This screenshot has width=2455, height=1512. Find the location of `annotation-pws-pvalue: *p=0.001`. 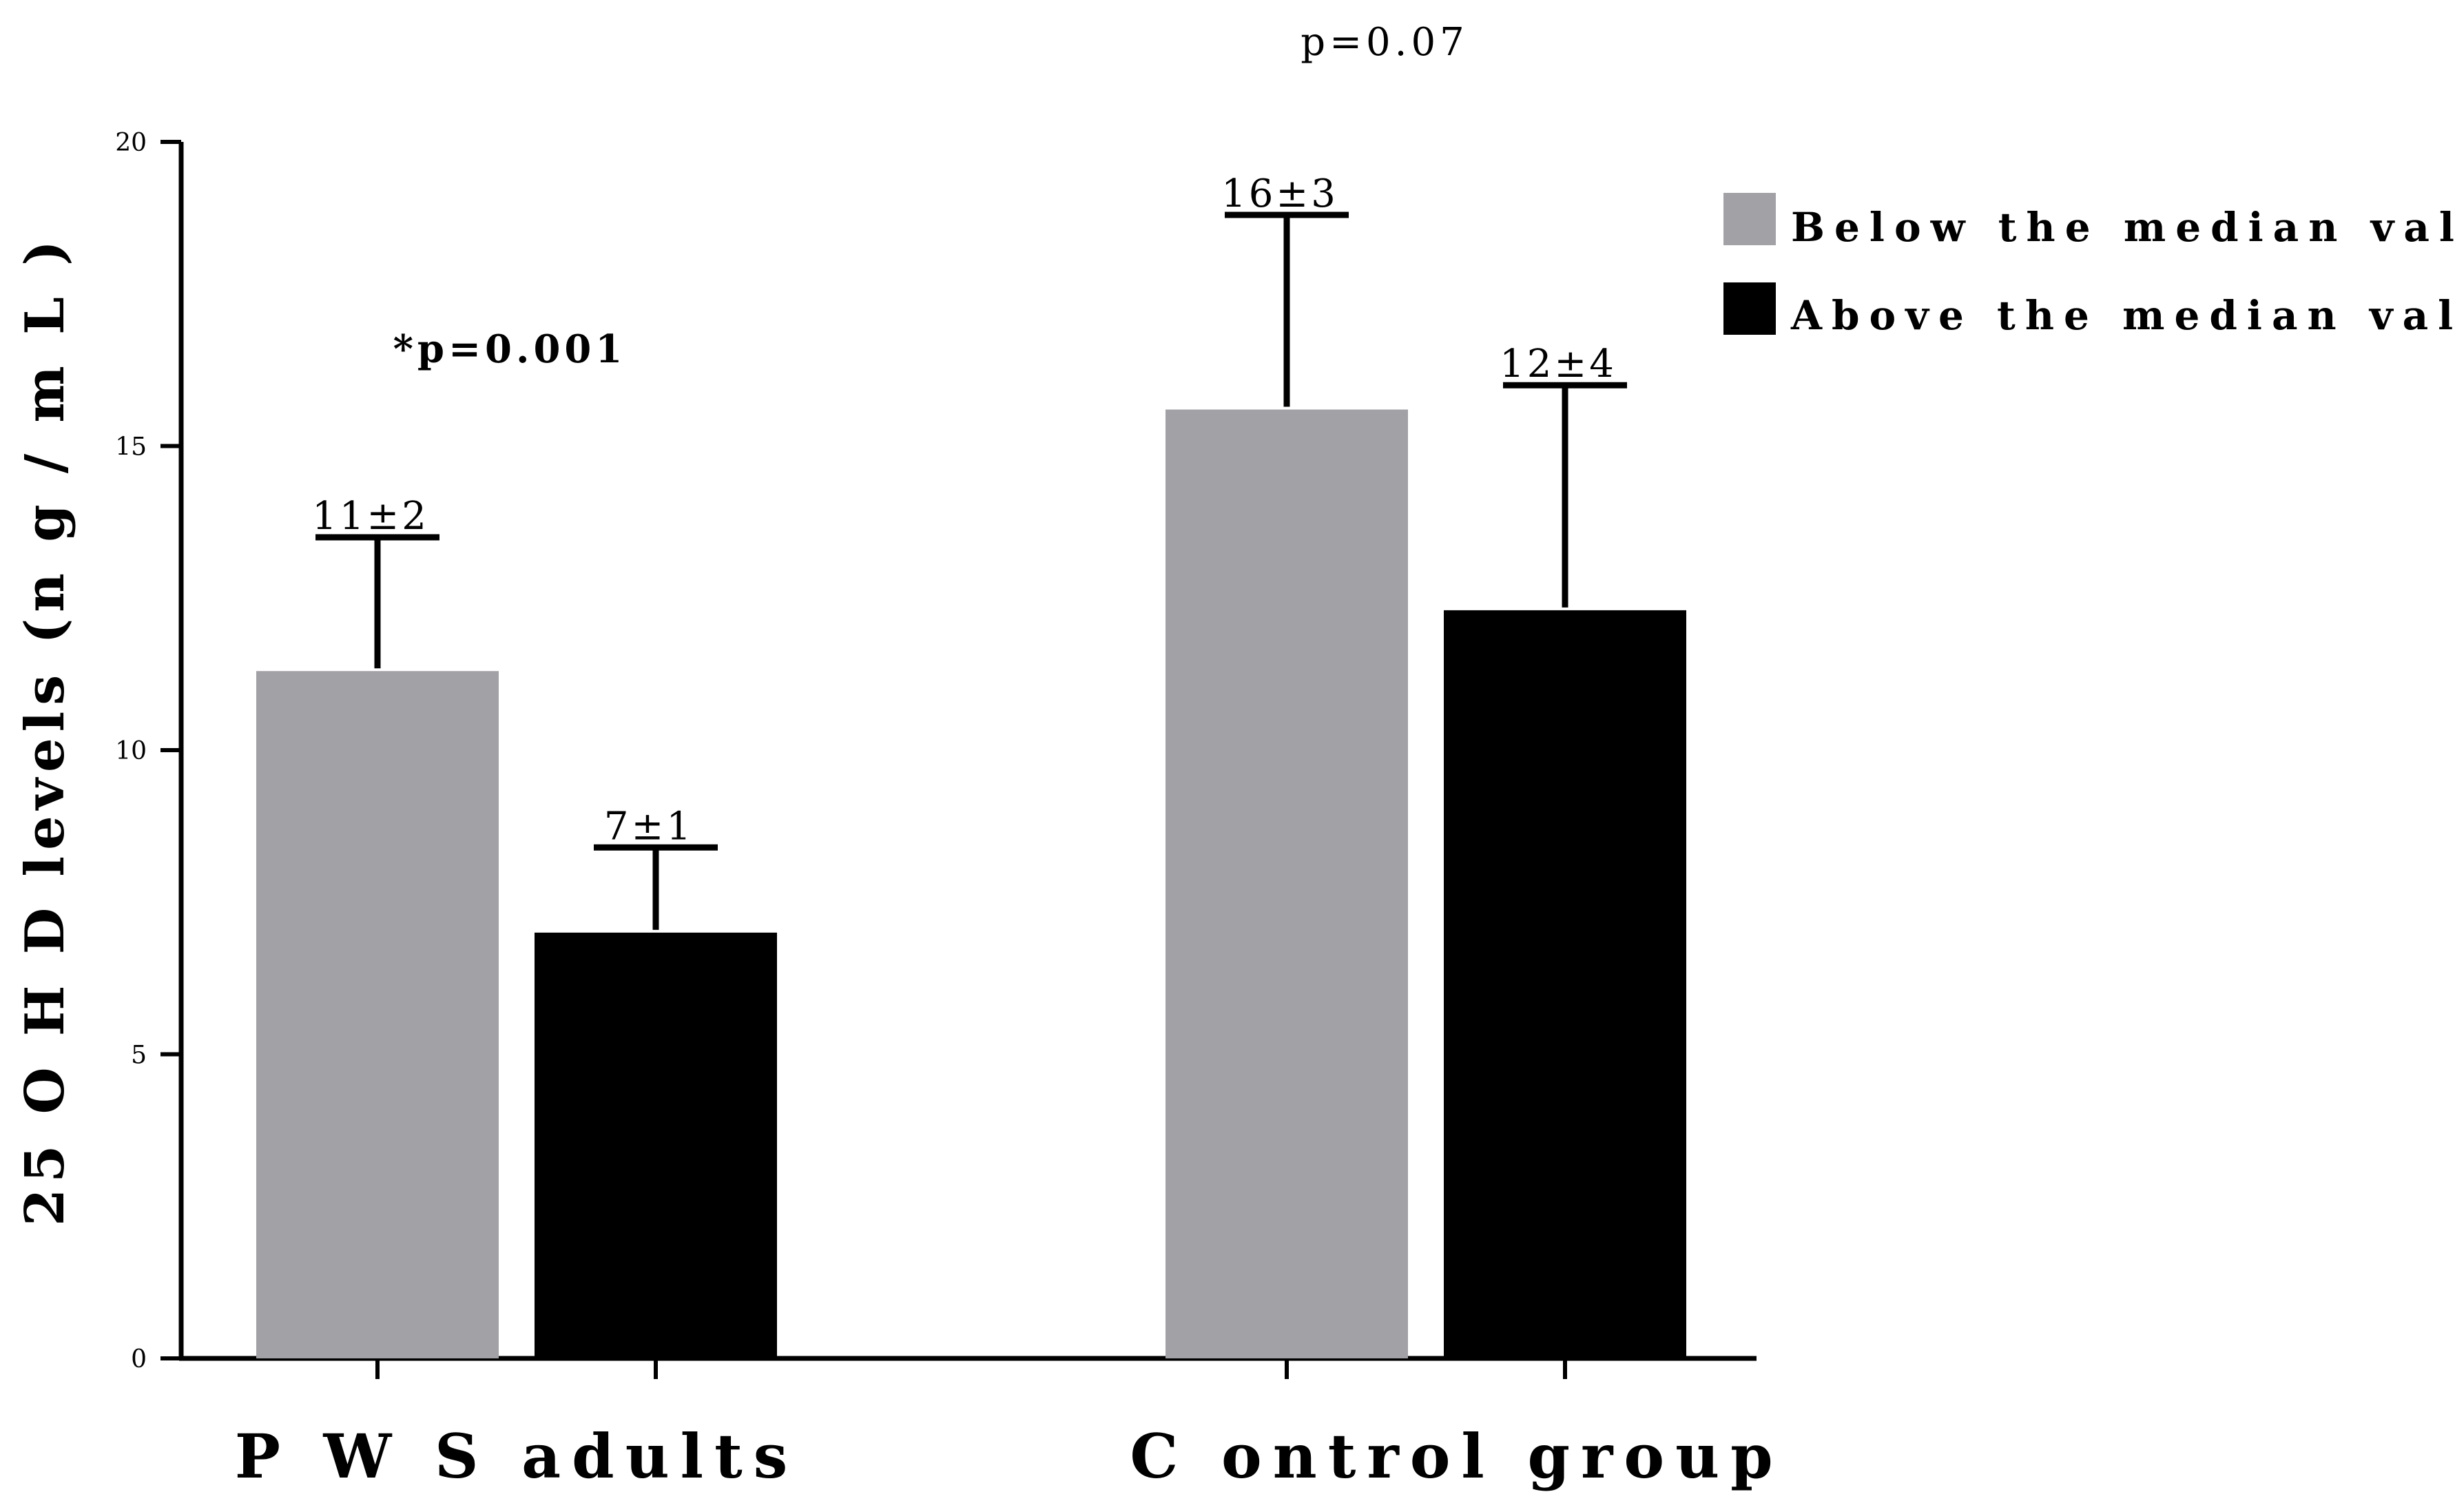

annotation-pws-pvalue: *p=0.001 is located at coordinates (510, 349).